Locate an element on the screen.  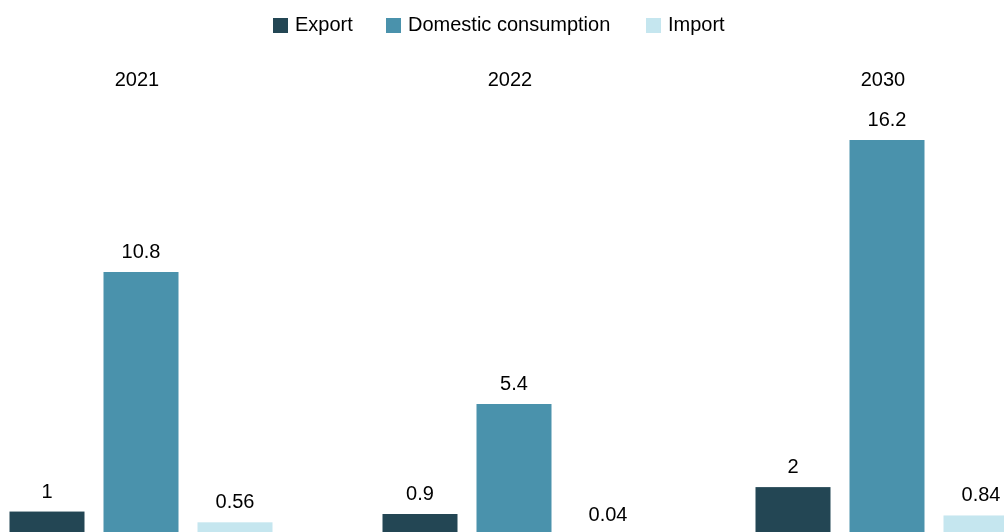
legend-label: Domestic consumption is located at coordinates (509, 24).